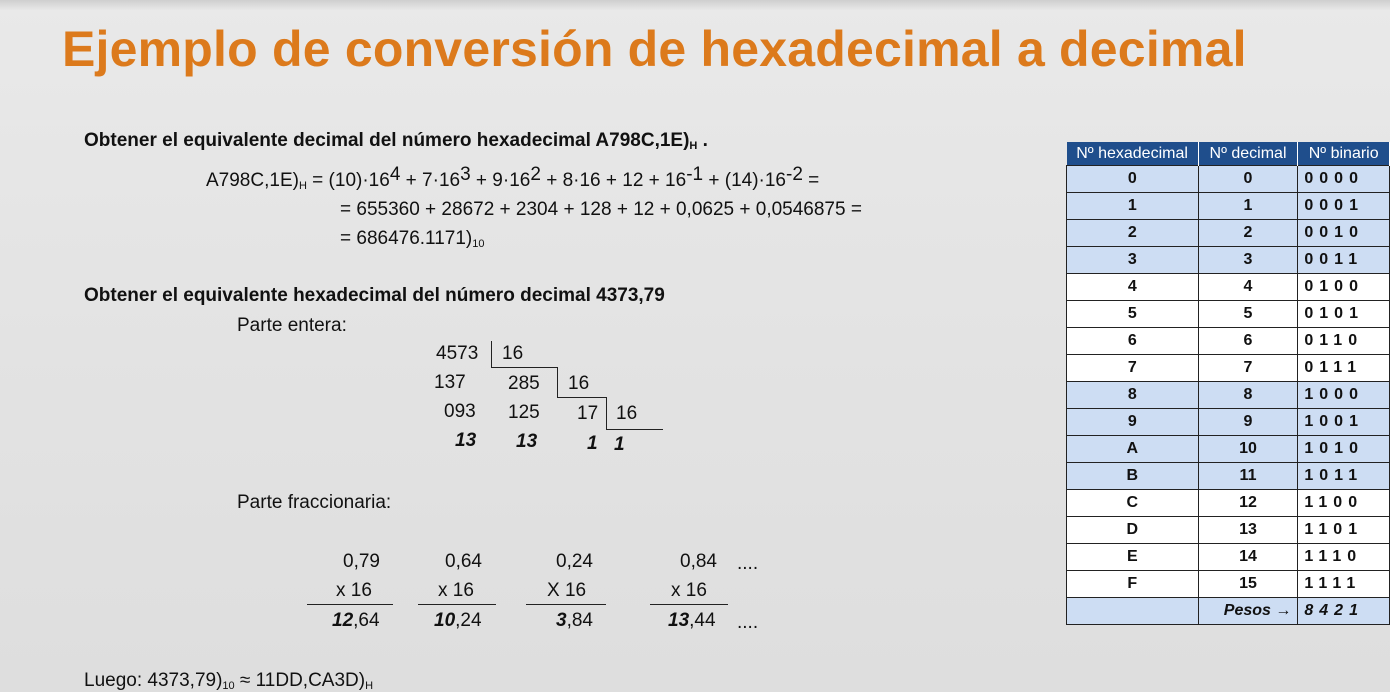 The height and width of the screenshot is (692, 1390). I want to click on cell-hex: 2, so click(1132, 233).